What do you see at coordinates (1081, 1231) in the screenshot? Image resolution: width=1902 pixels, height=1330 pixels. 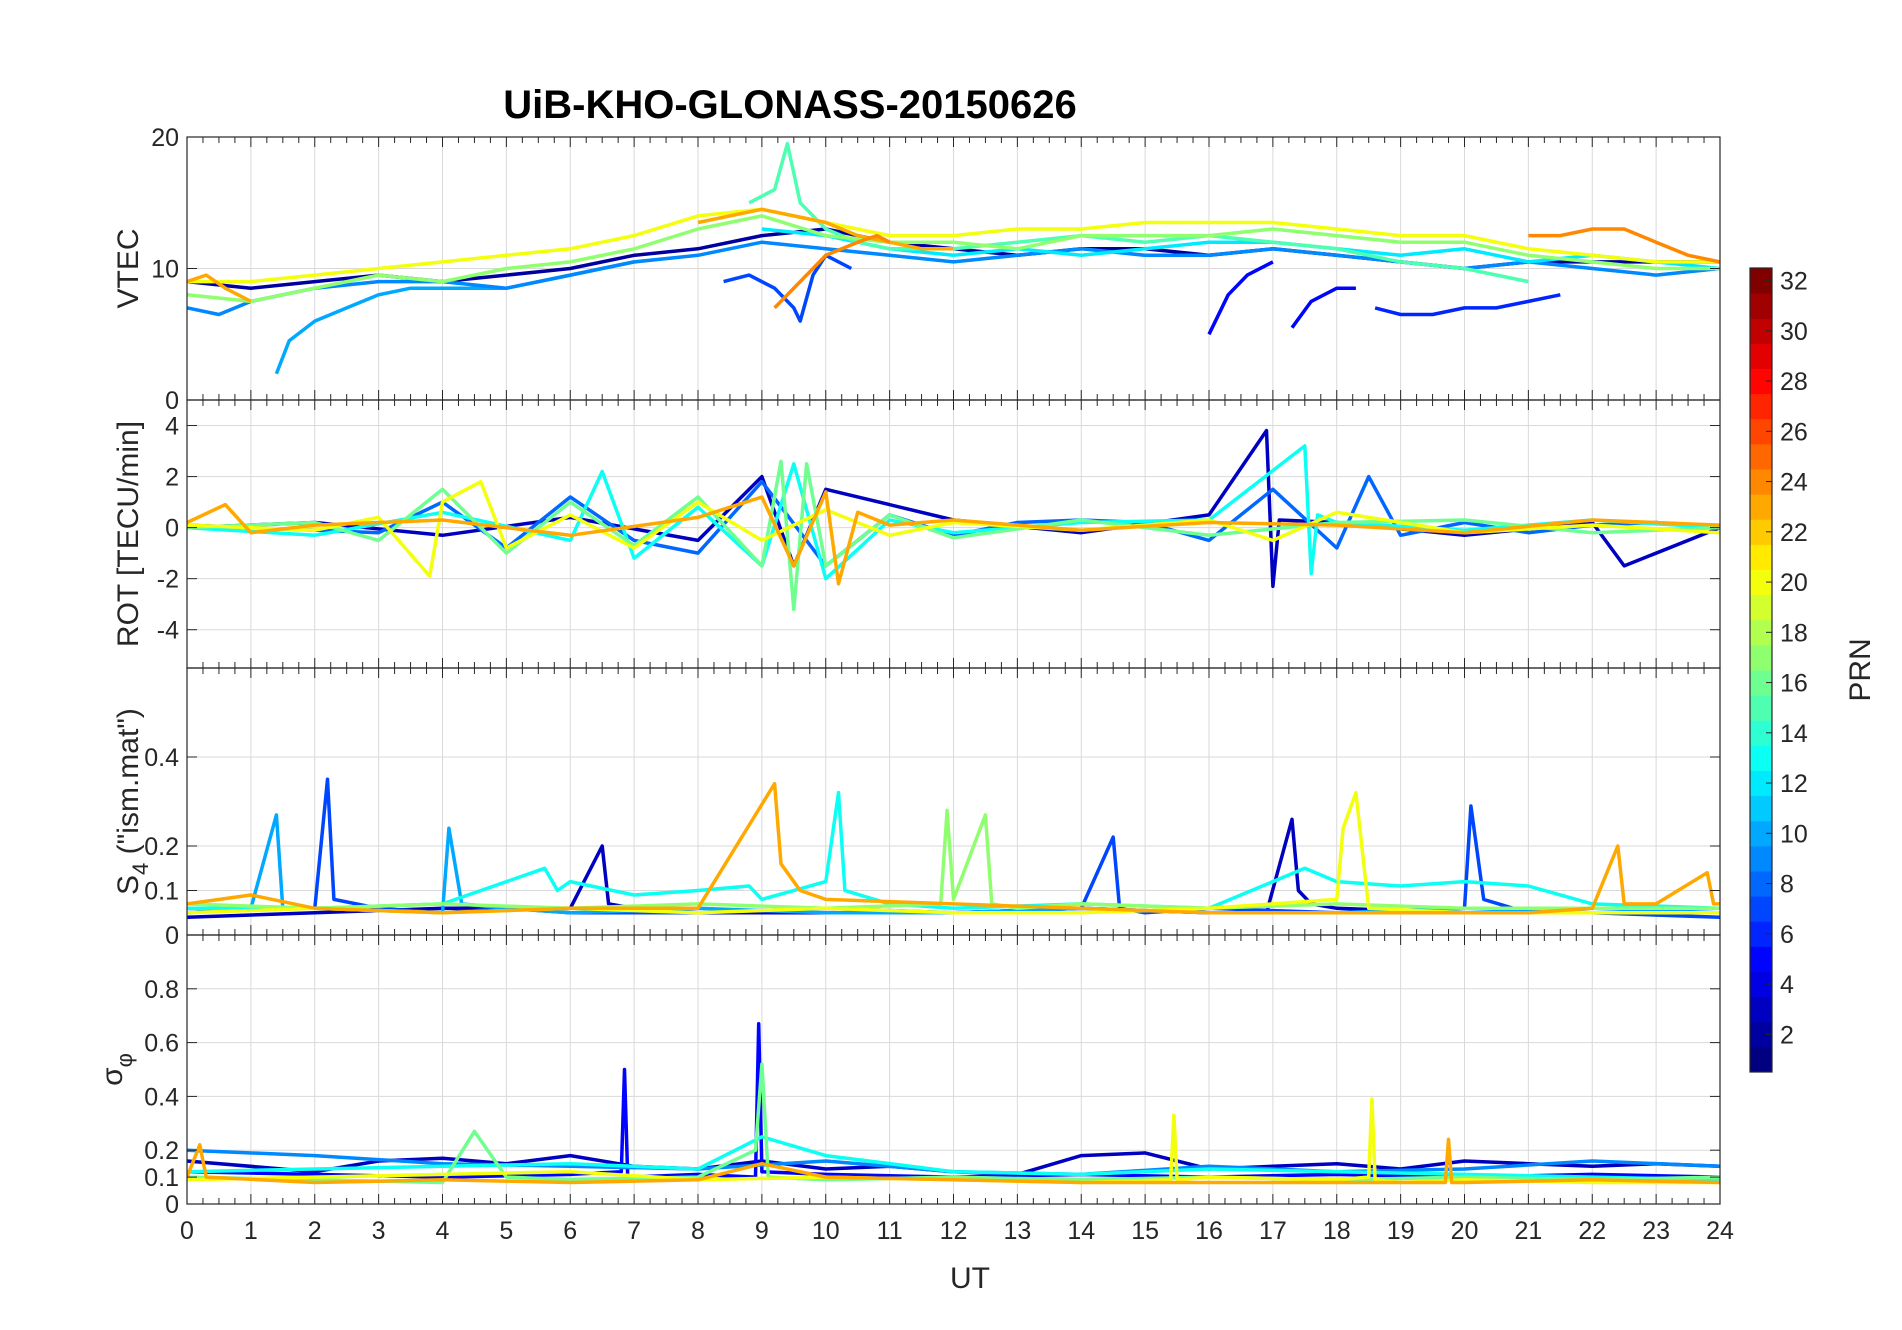 I see `x-tick-label: 14` at bounding box center [1081, 1231].